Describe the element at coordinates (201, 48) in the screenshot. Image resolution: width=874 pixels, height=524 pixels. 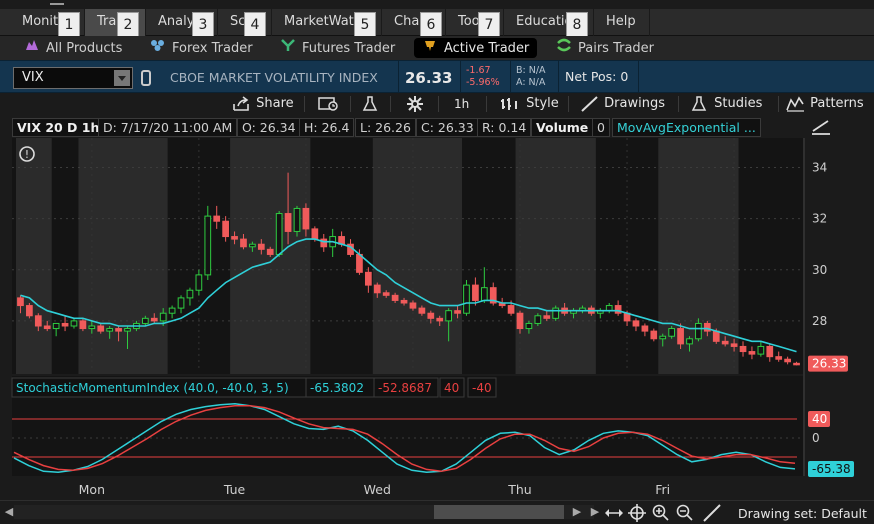
I see `subtab-forex-trader: Forex Trader` at that location.